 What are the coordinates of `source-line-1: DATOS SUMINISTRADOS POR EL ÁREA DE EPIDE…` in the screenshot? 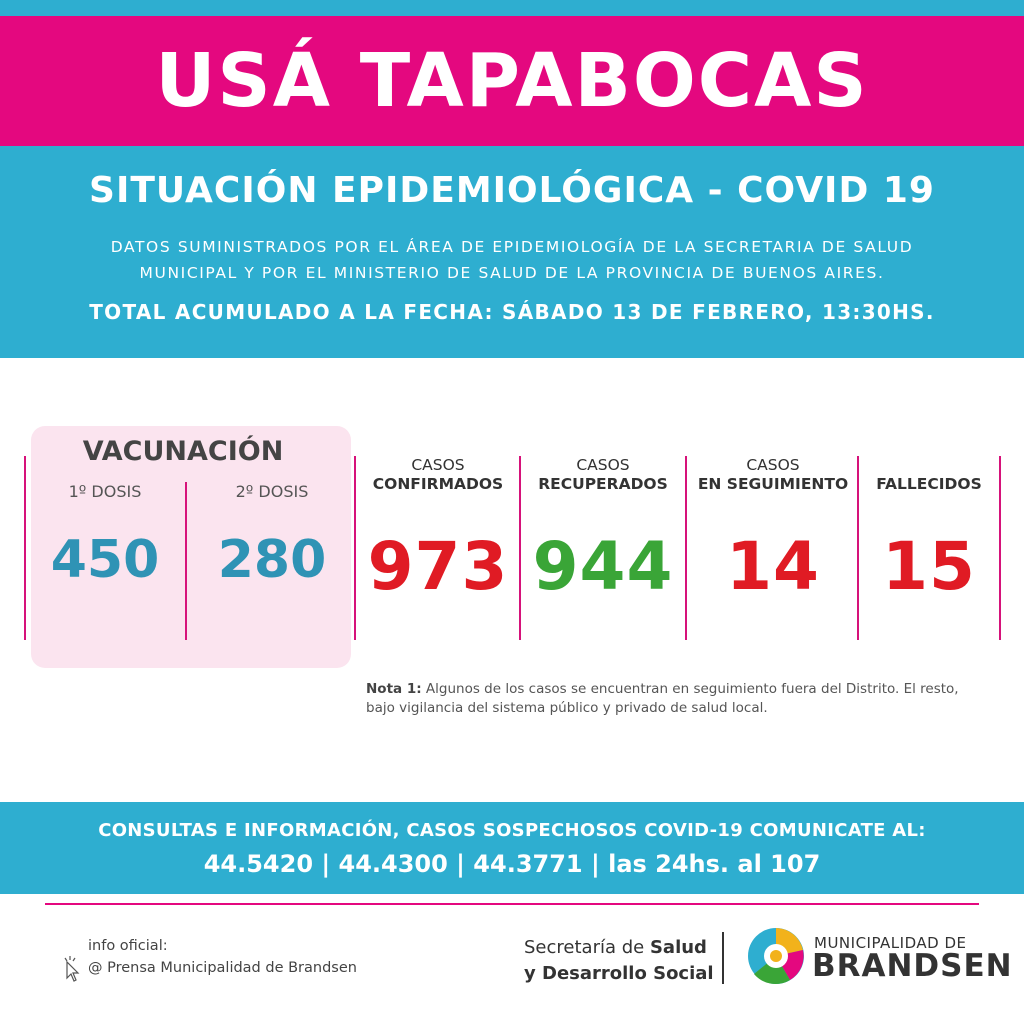 It's located at (512, 247).